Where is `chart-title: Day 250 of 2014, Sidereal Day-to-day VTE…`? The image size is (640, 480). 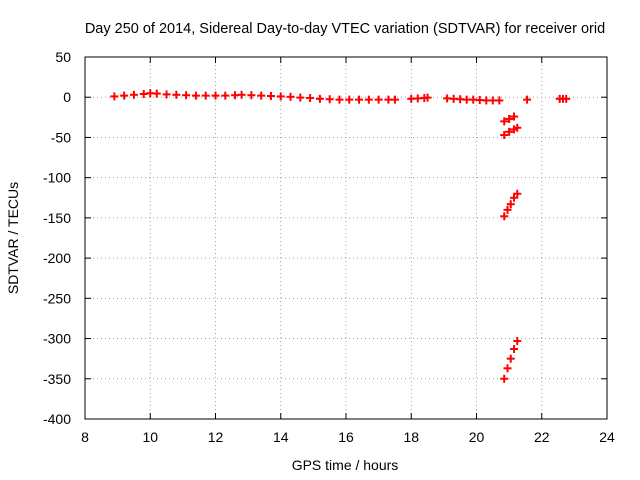
chart-title: Day 250 of 2014, Sidereal Day-to-day VTE… is located at coordinates (345, 29).